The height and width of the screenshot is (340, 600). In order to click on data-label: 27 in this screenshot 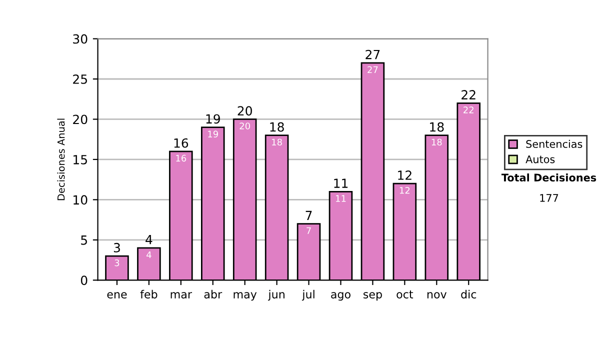, I will do `click(373, 69)`.